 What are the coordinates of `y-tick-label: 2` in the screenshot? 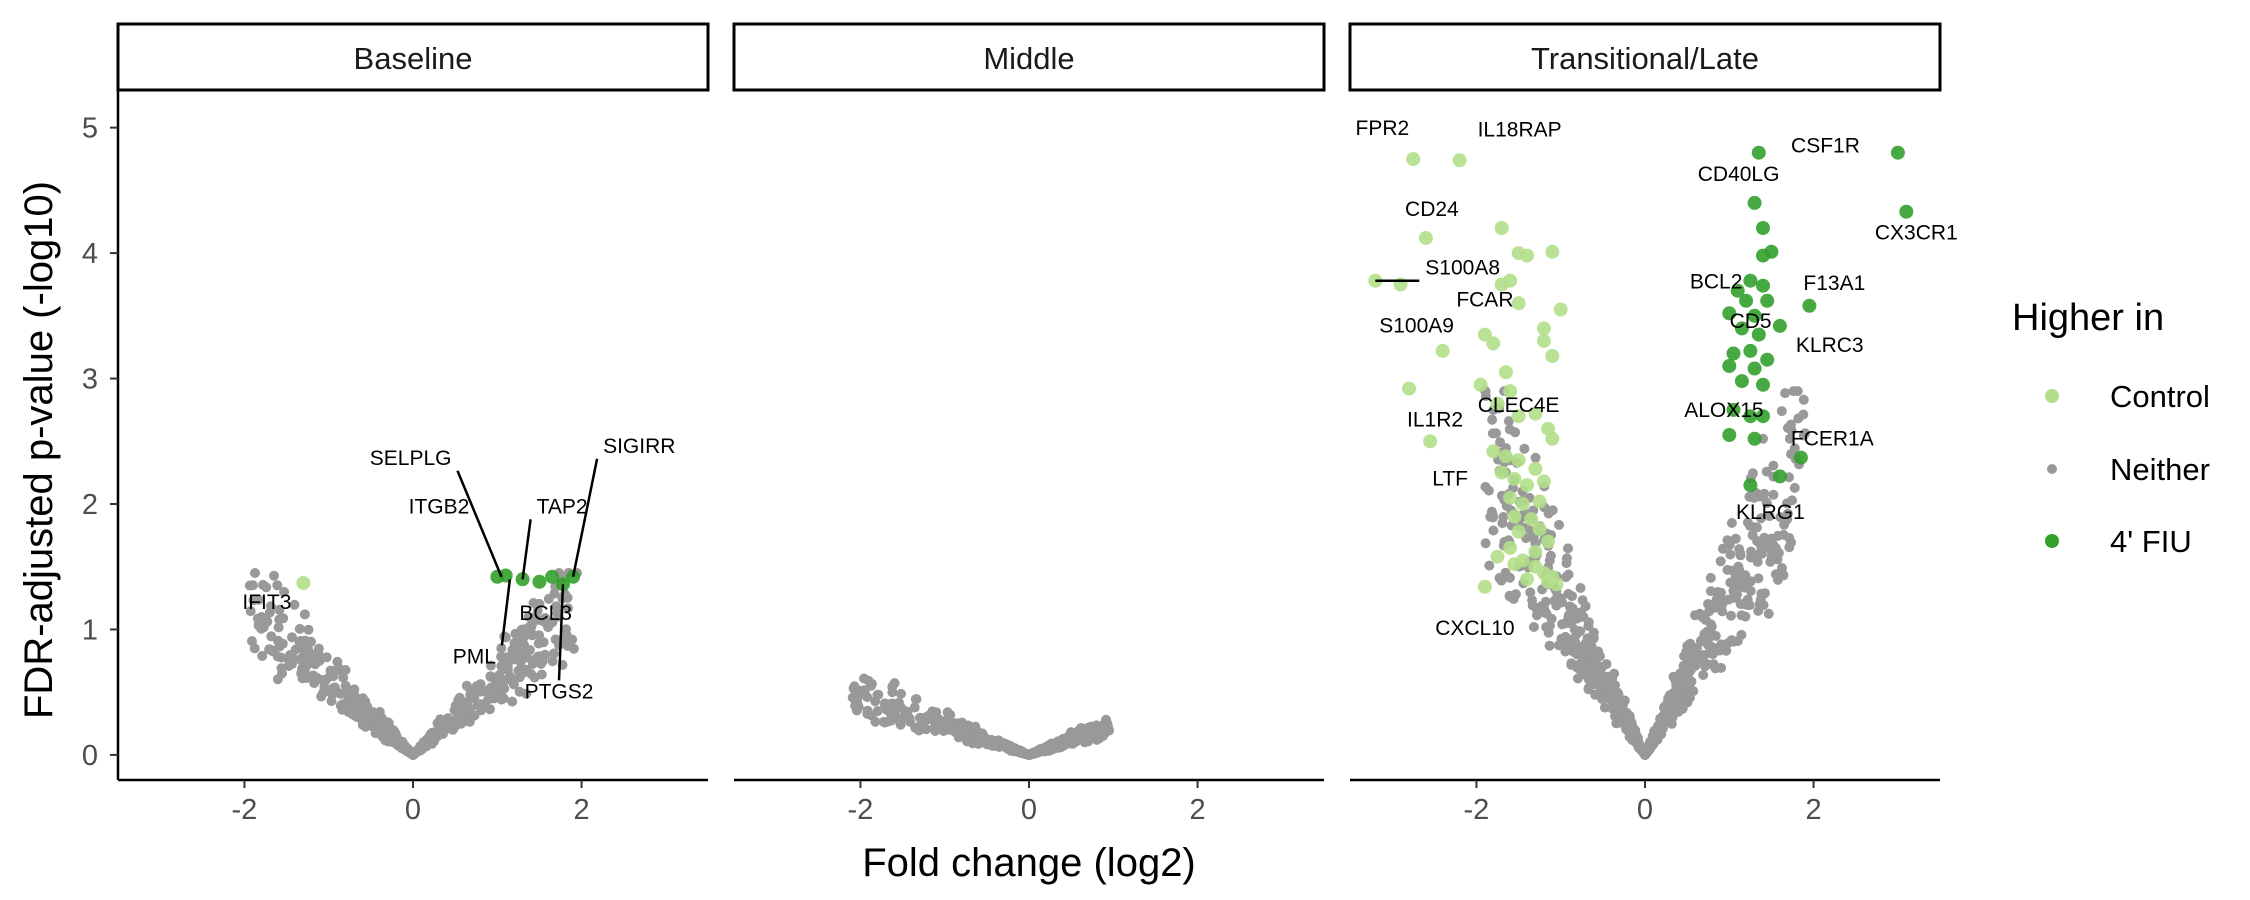 It's located at (90, 505).